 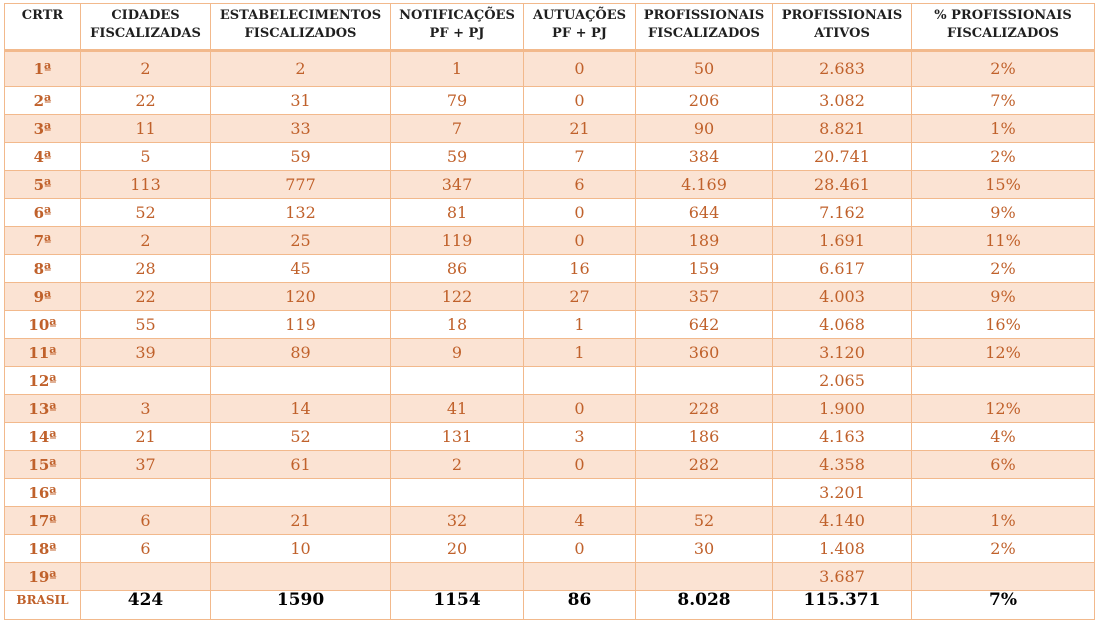 What do you see at coordinates (457, 520) in the screenshot?
I see `cell-notificacoes: 32` at bounding box center [457, 520].